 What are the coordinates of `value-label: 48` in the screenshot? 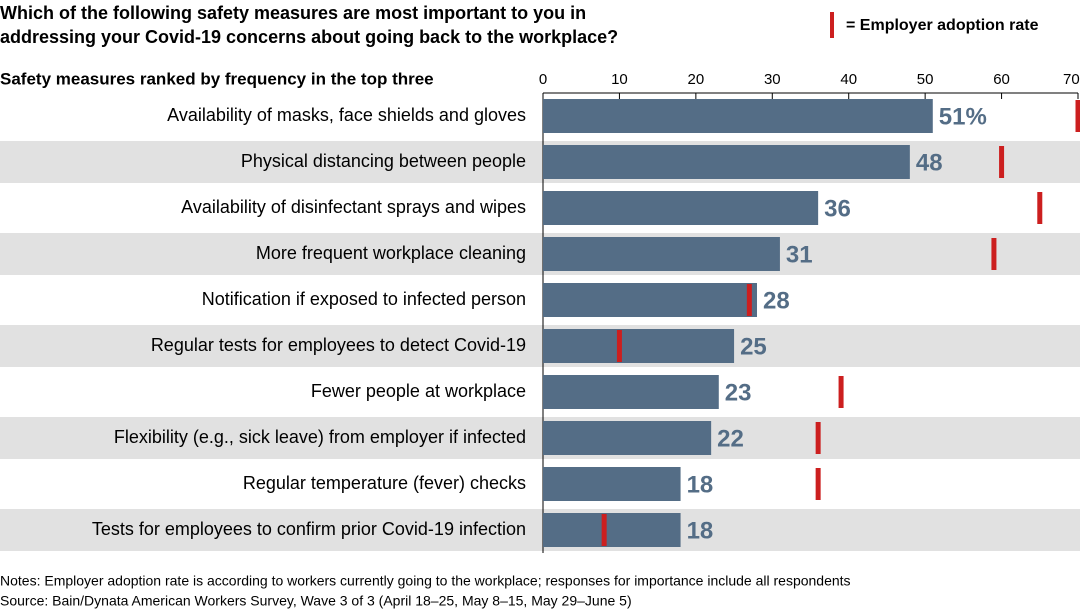 It's located at (929, 162).